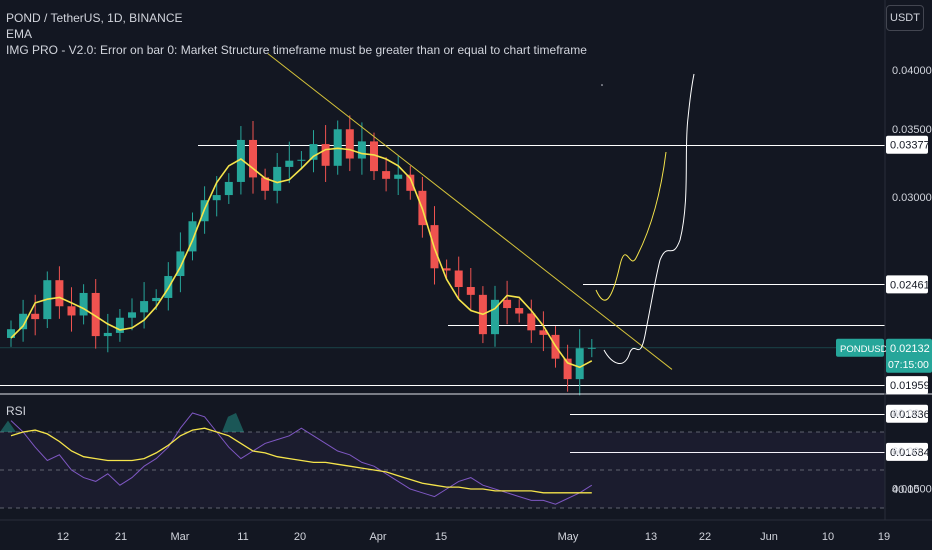 Image resolution: width=932 pixels, height=550 pixels. I want to click on time-tick-label: May, so click(568, 537).